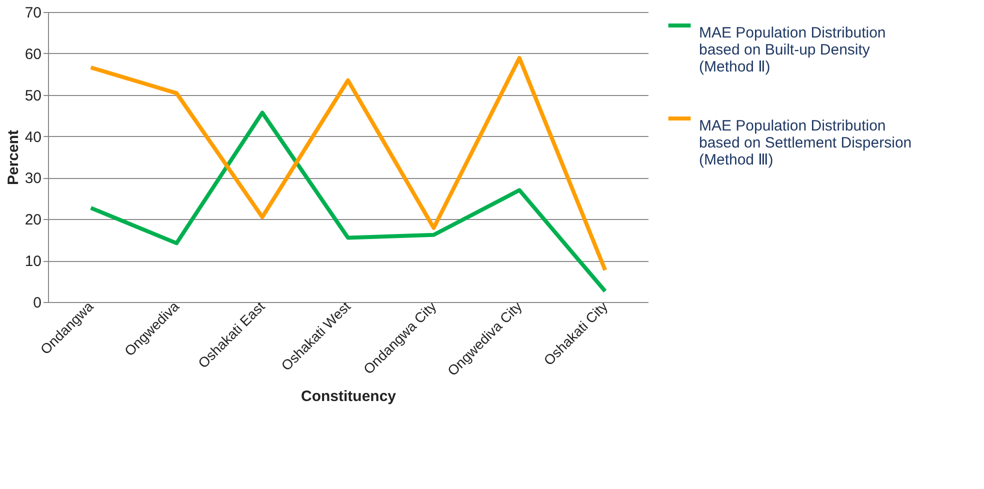  I want to click on legend-label: MAE Population Distribution based on Settlement Dispersion (Method Ⅲ), so click(805, 143).